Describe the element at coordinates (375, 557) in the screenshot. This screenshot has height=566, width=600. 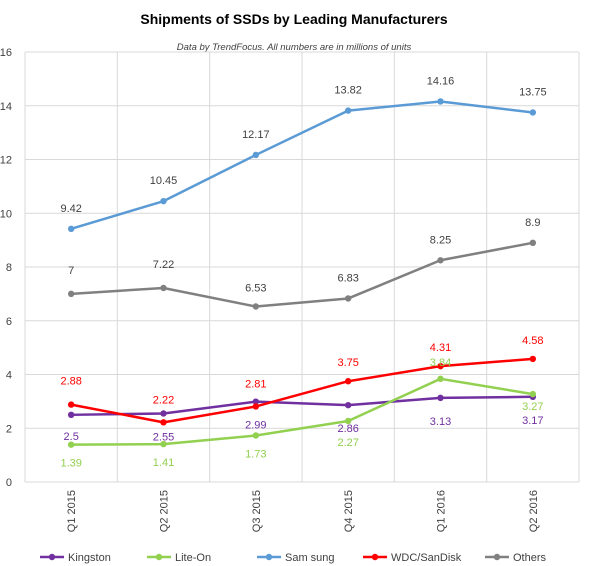
I see `legend-marker-wdc` at that location.